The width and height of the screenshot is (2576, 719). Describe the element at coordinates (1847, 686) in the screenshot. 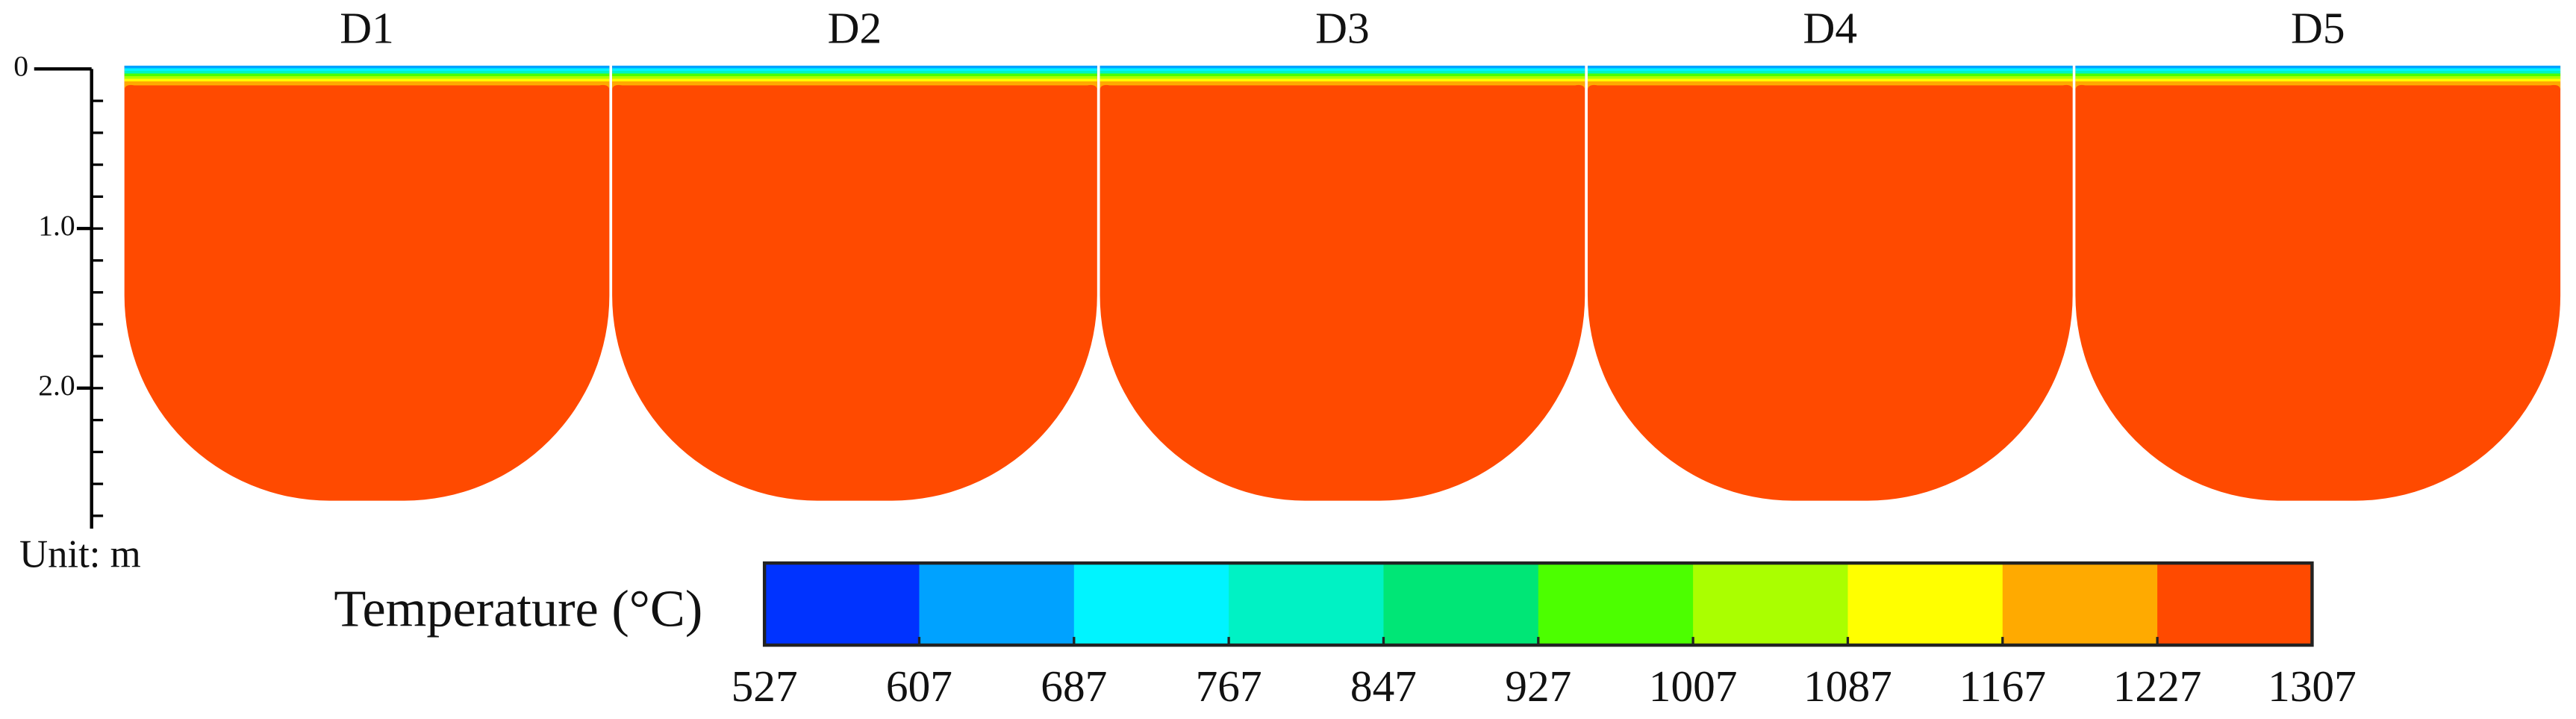

I see `colorbar-tick-label: 1087` at that location.